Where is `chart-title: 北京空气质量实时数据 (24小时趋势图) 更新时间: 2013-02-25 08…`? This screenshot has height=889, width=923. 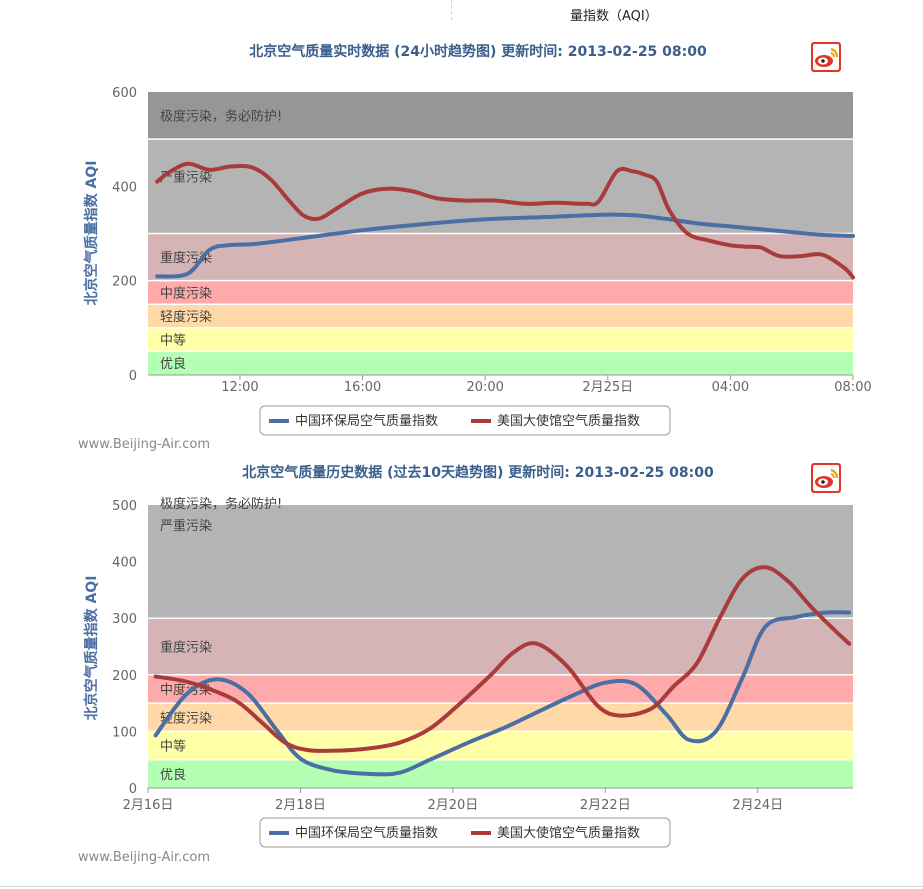
chart-title: 北京空气质量实时数据 (24小时趋势图) 更新时间: 2013-02-25 08… is located at coordinates (478, 51).